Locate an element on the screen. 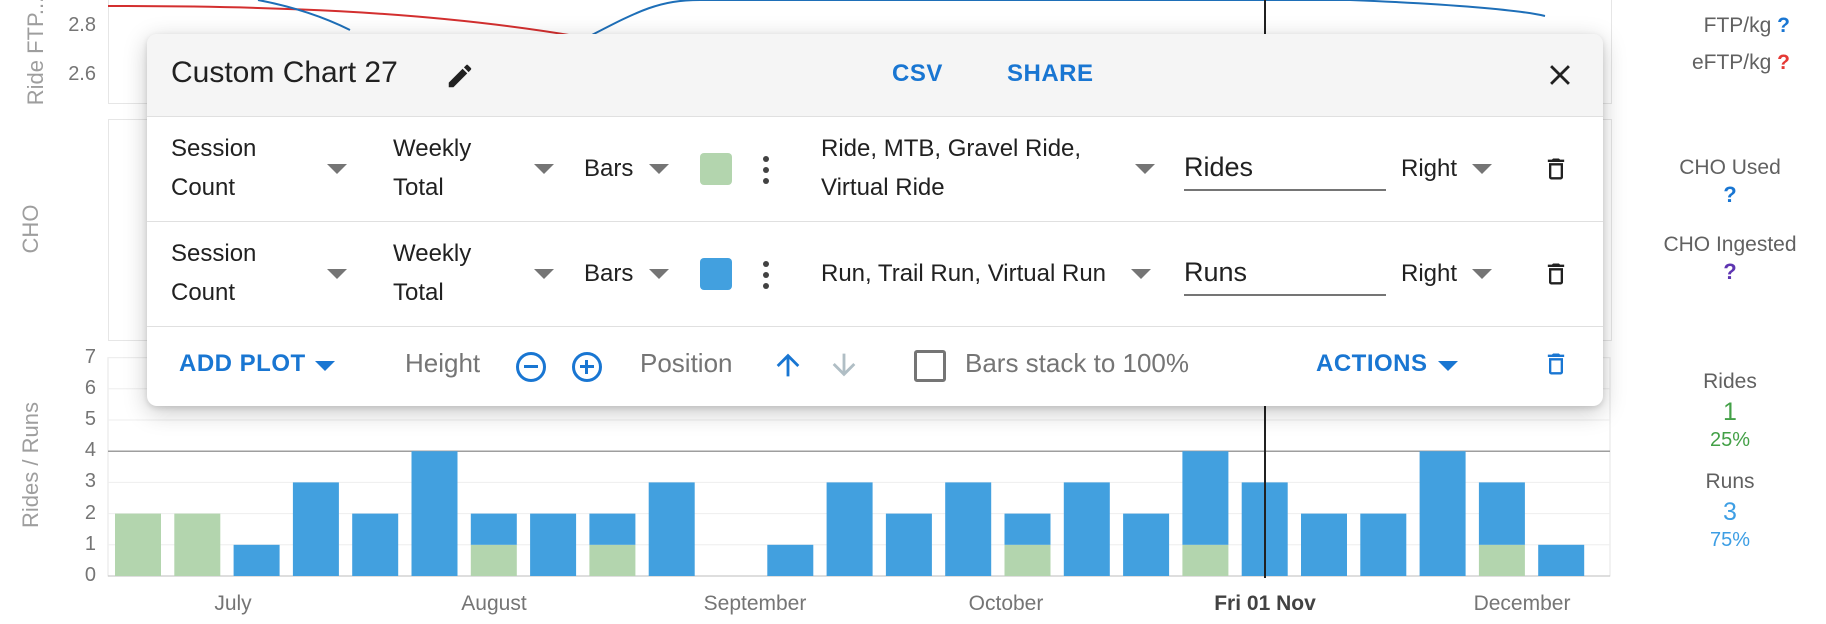 The image size is (1826, 624). delete-all-icon is located at coordinates (1556, 364).